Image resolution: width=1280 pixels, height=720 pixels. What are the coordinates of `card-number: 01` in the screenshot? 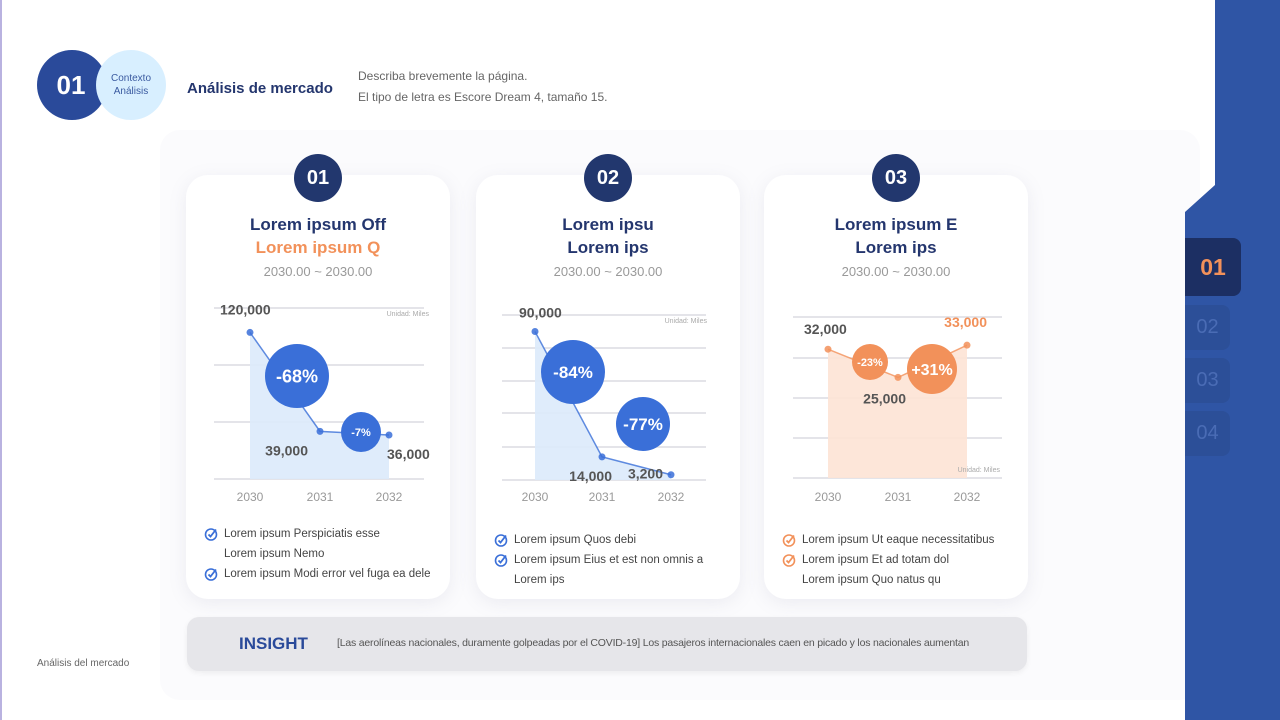 It's located at (318, 177).